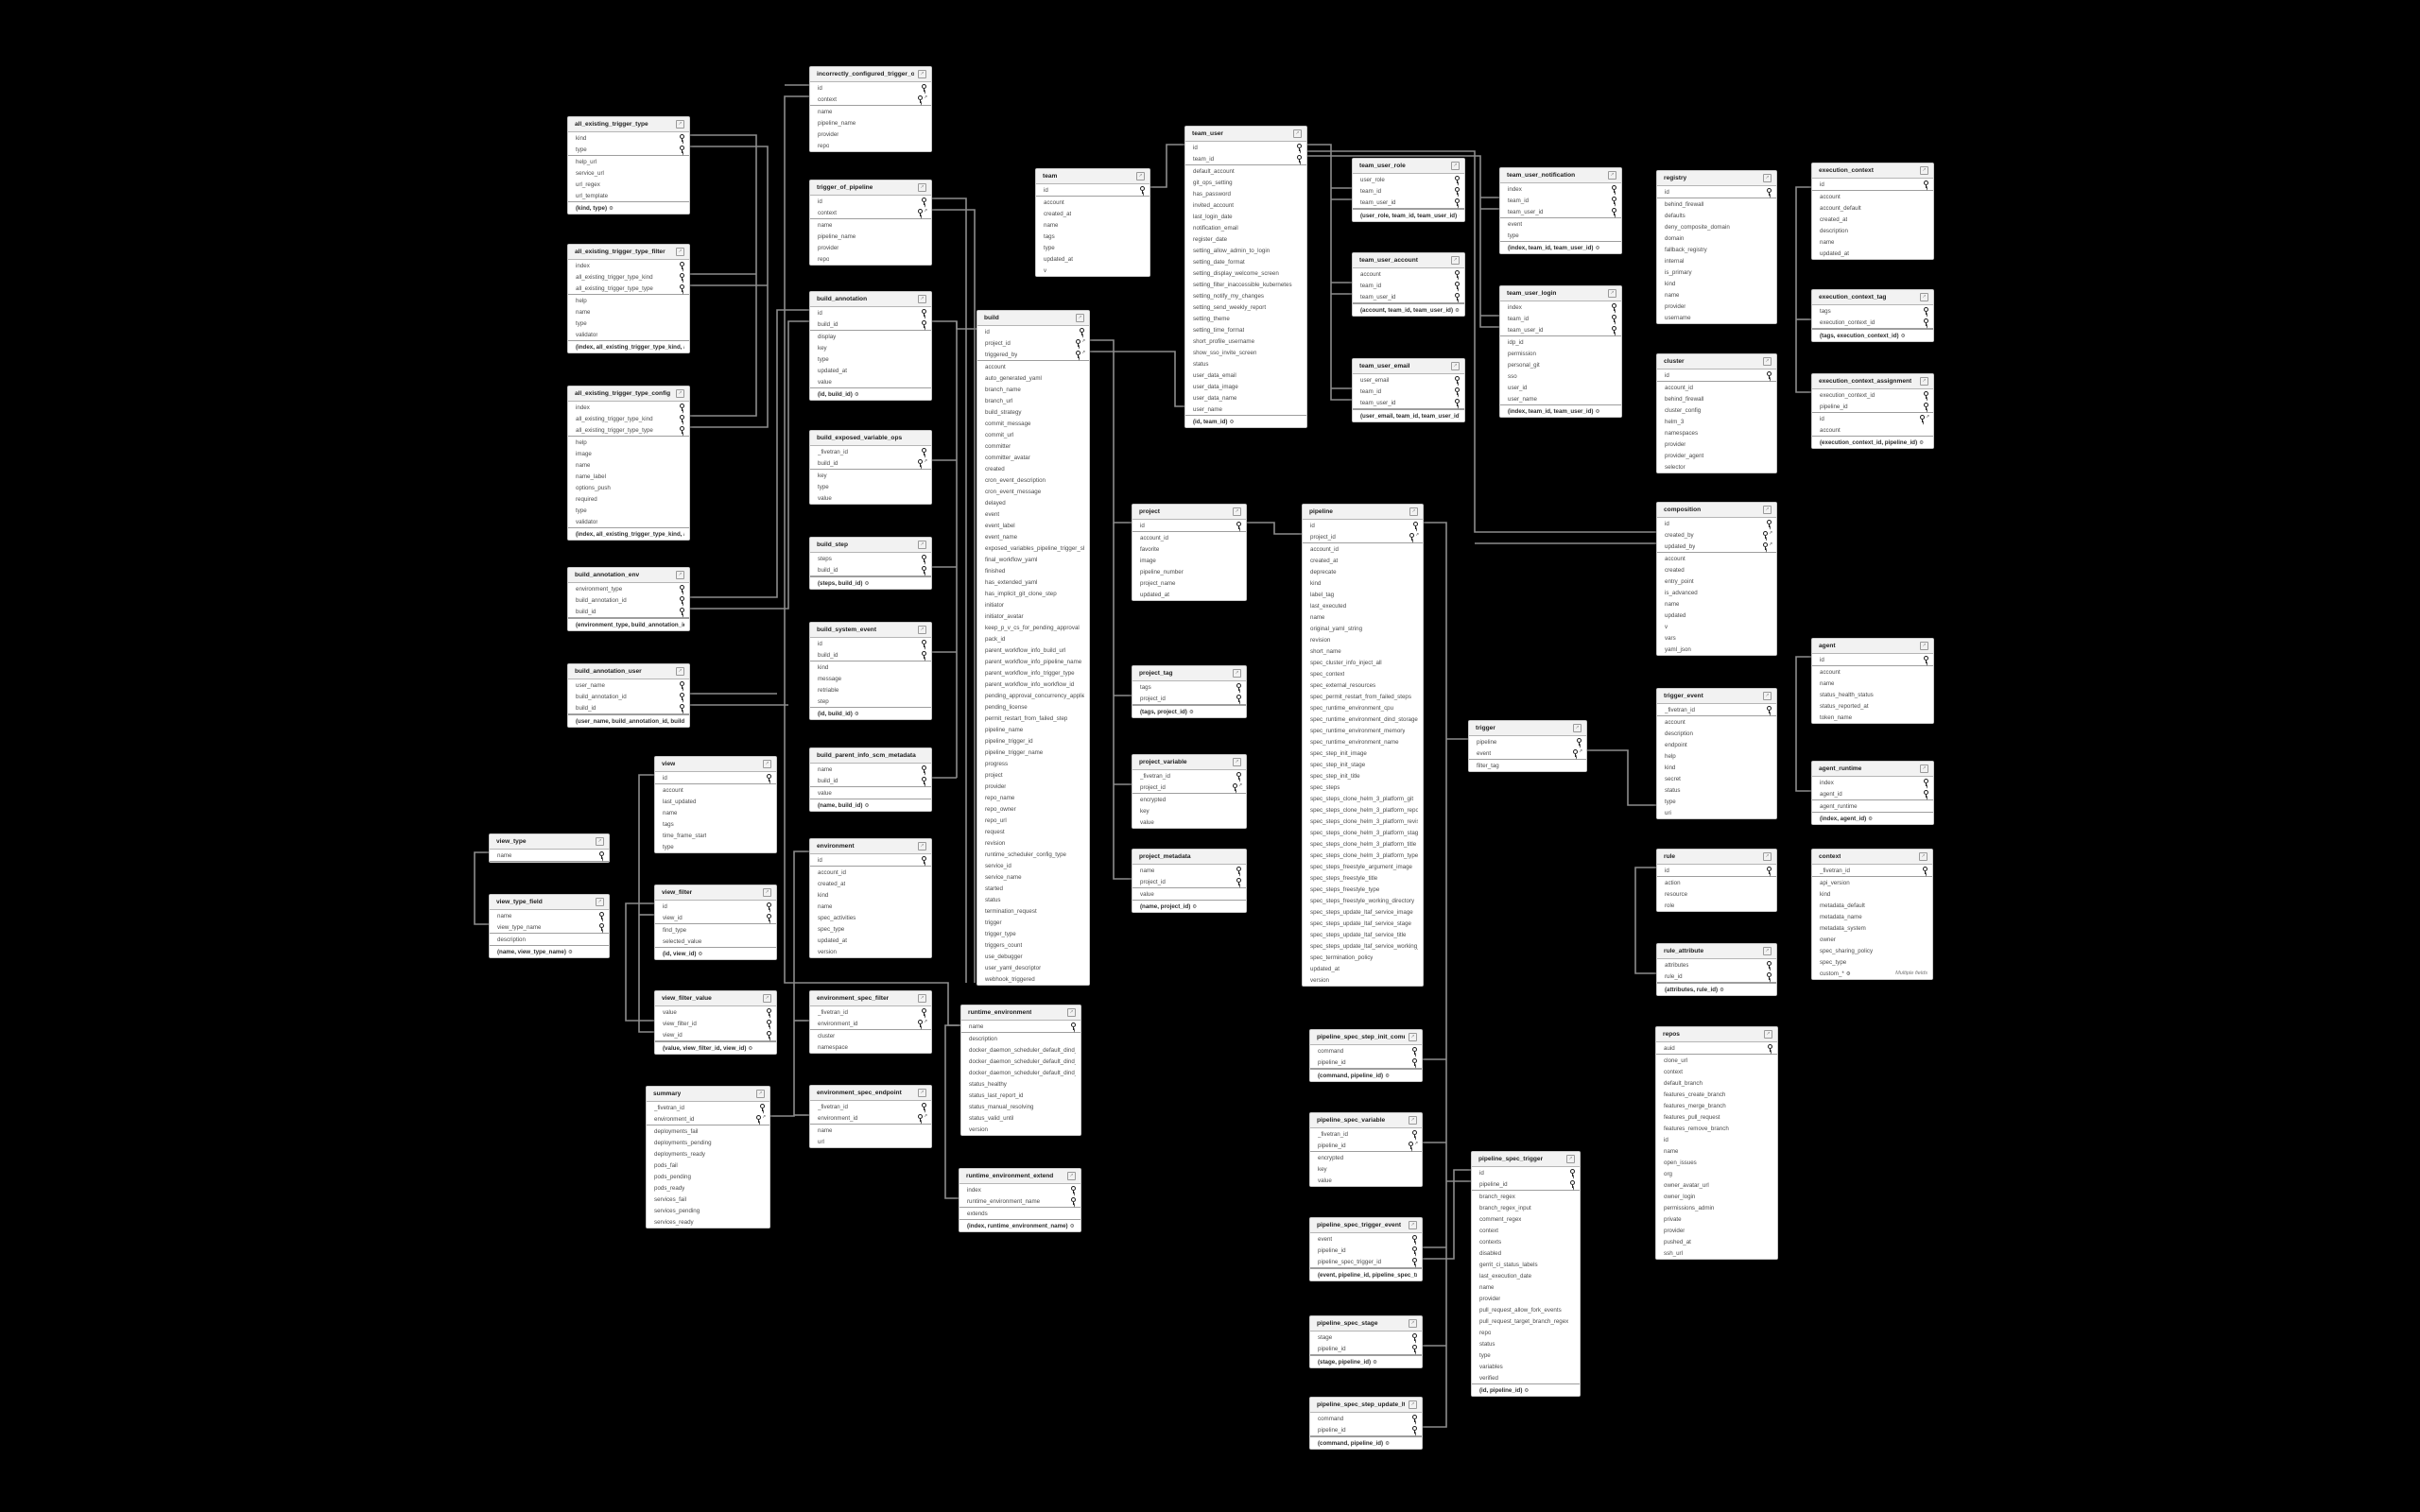 This screenshot has height=1512, width=2420. What do you see at coordinates (1366, 1324) in the screenshot?
I see `table-header: pipeline_spec_stage ↗` at bounding box center [1366, 1324].